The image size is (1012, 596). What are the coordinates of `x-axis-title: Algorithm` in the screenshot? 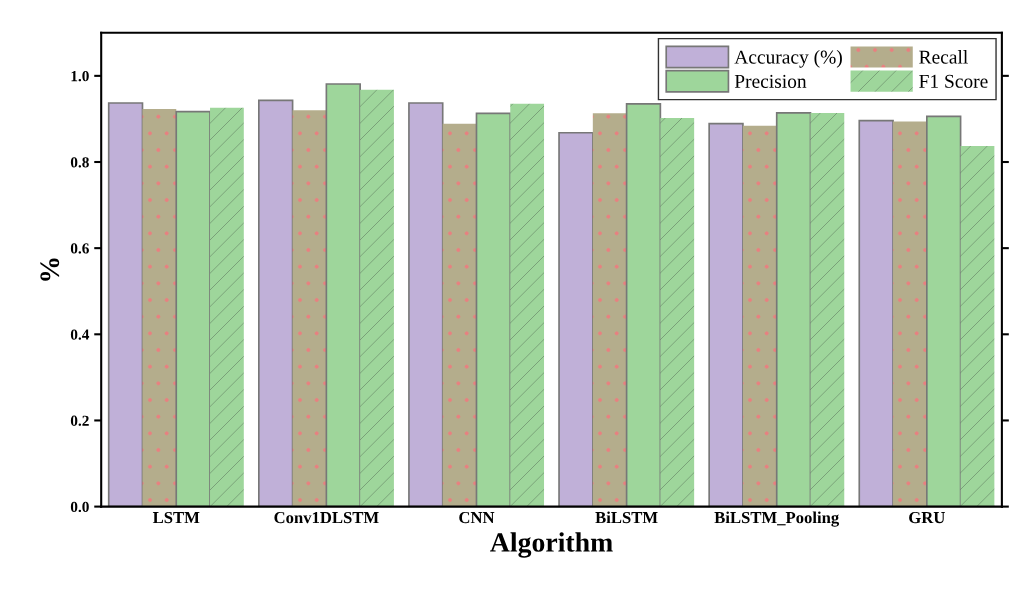 It's located at (551, 545).